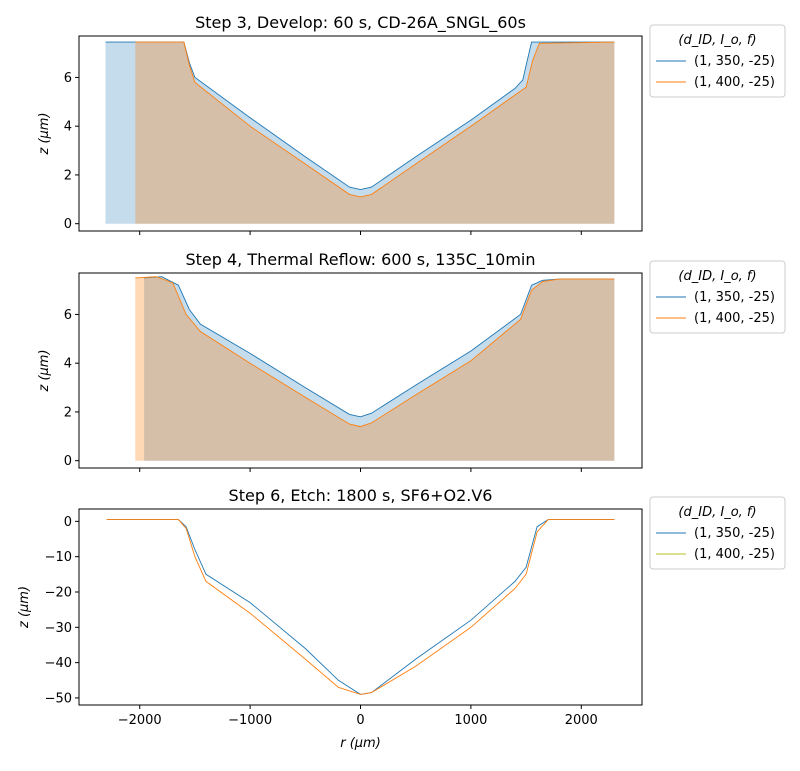 The height and width of the screenshot is (771, 800). I want to click on x-tick-label: 0, so click(360, 720).